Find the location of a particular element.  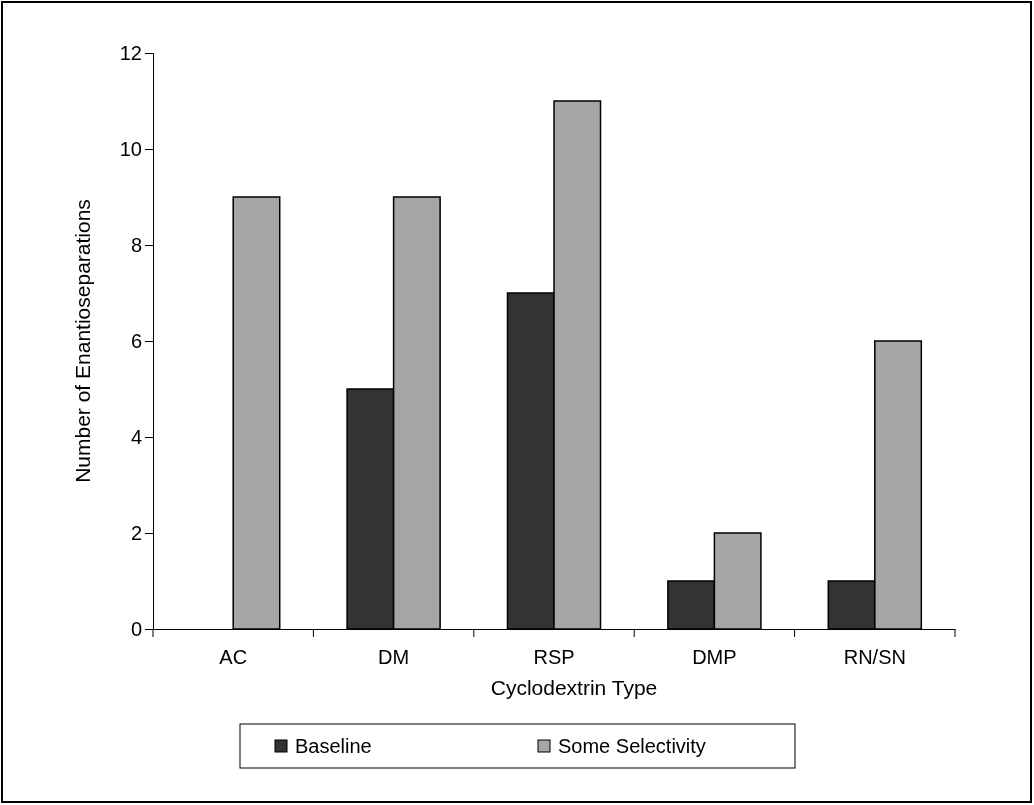

x-tick-label: DMP is located at coordinates (714, 657).